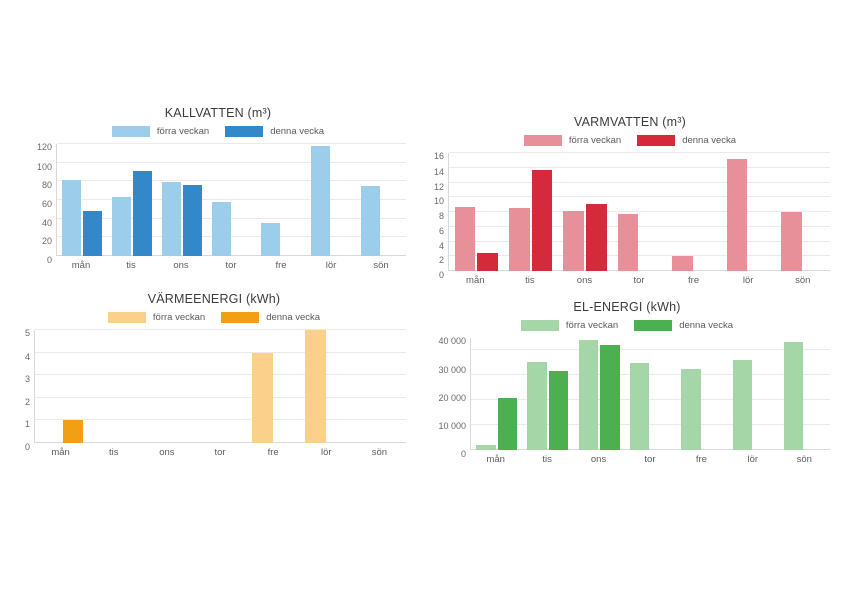 Image resolution: width=842 pixels, height=595 pixels. Describe the element at coordinates (629, 122) in the screenshot. I see `chart-title: VARMVATTEN (m³)` at that location.